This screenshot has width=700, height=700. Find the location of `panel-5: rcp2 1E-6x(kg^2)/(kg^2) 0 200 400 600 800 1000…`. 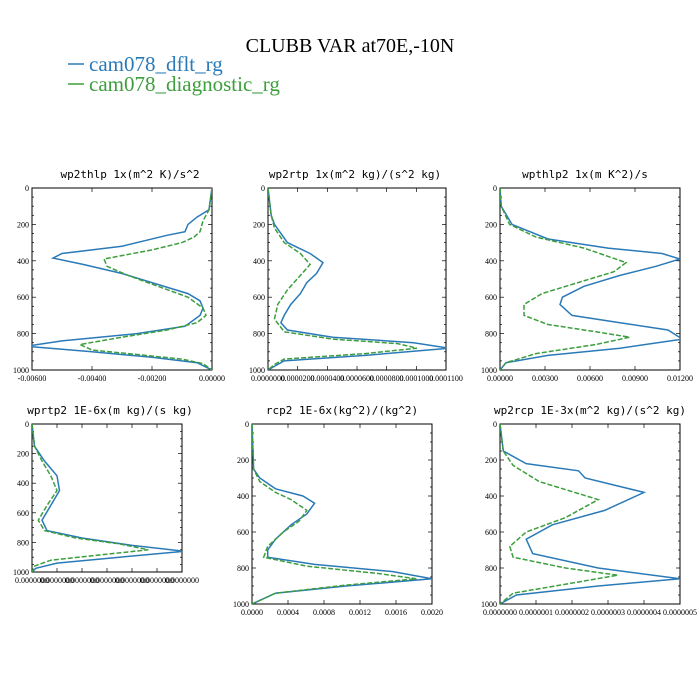

panel-5: rcp2 1E-6x(kg^2)/(kg^2) 0 200 400 600 800 1000… is located at coordinates (338, 510).